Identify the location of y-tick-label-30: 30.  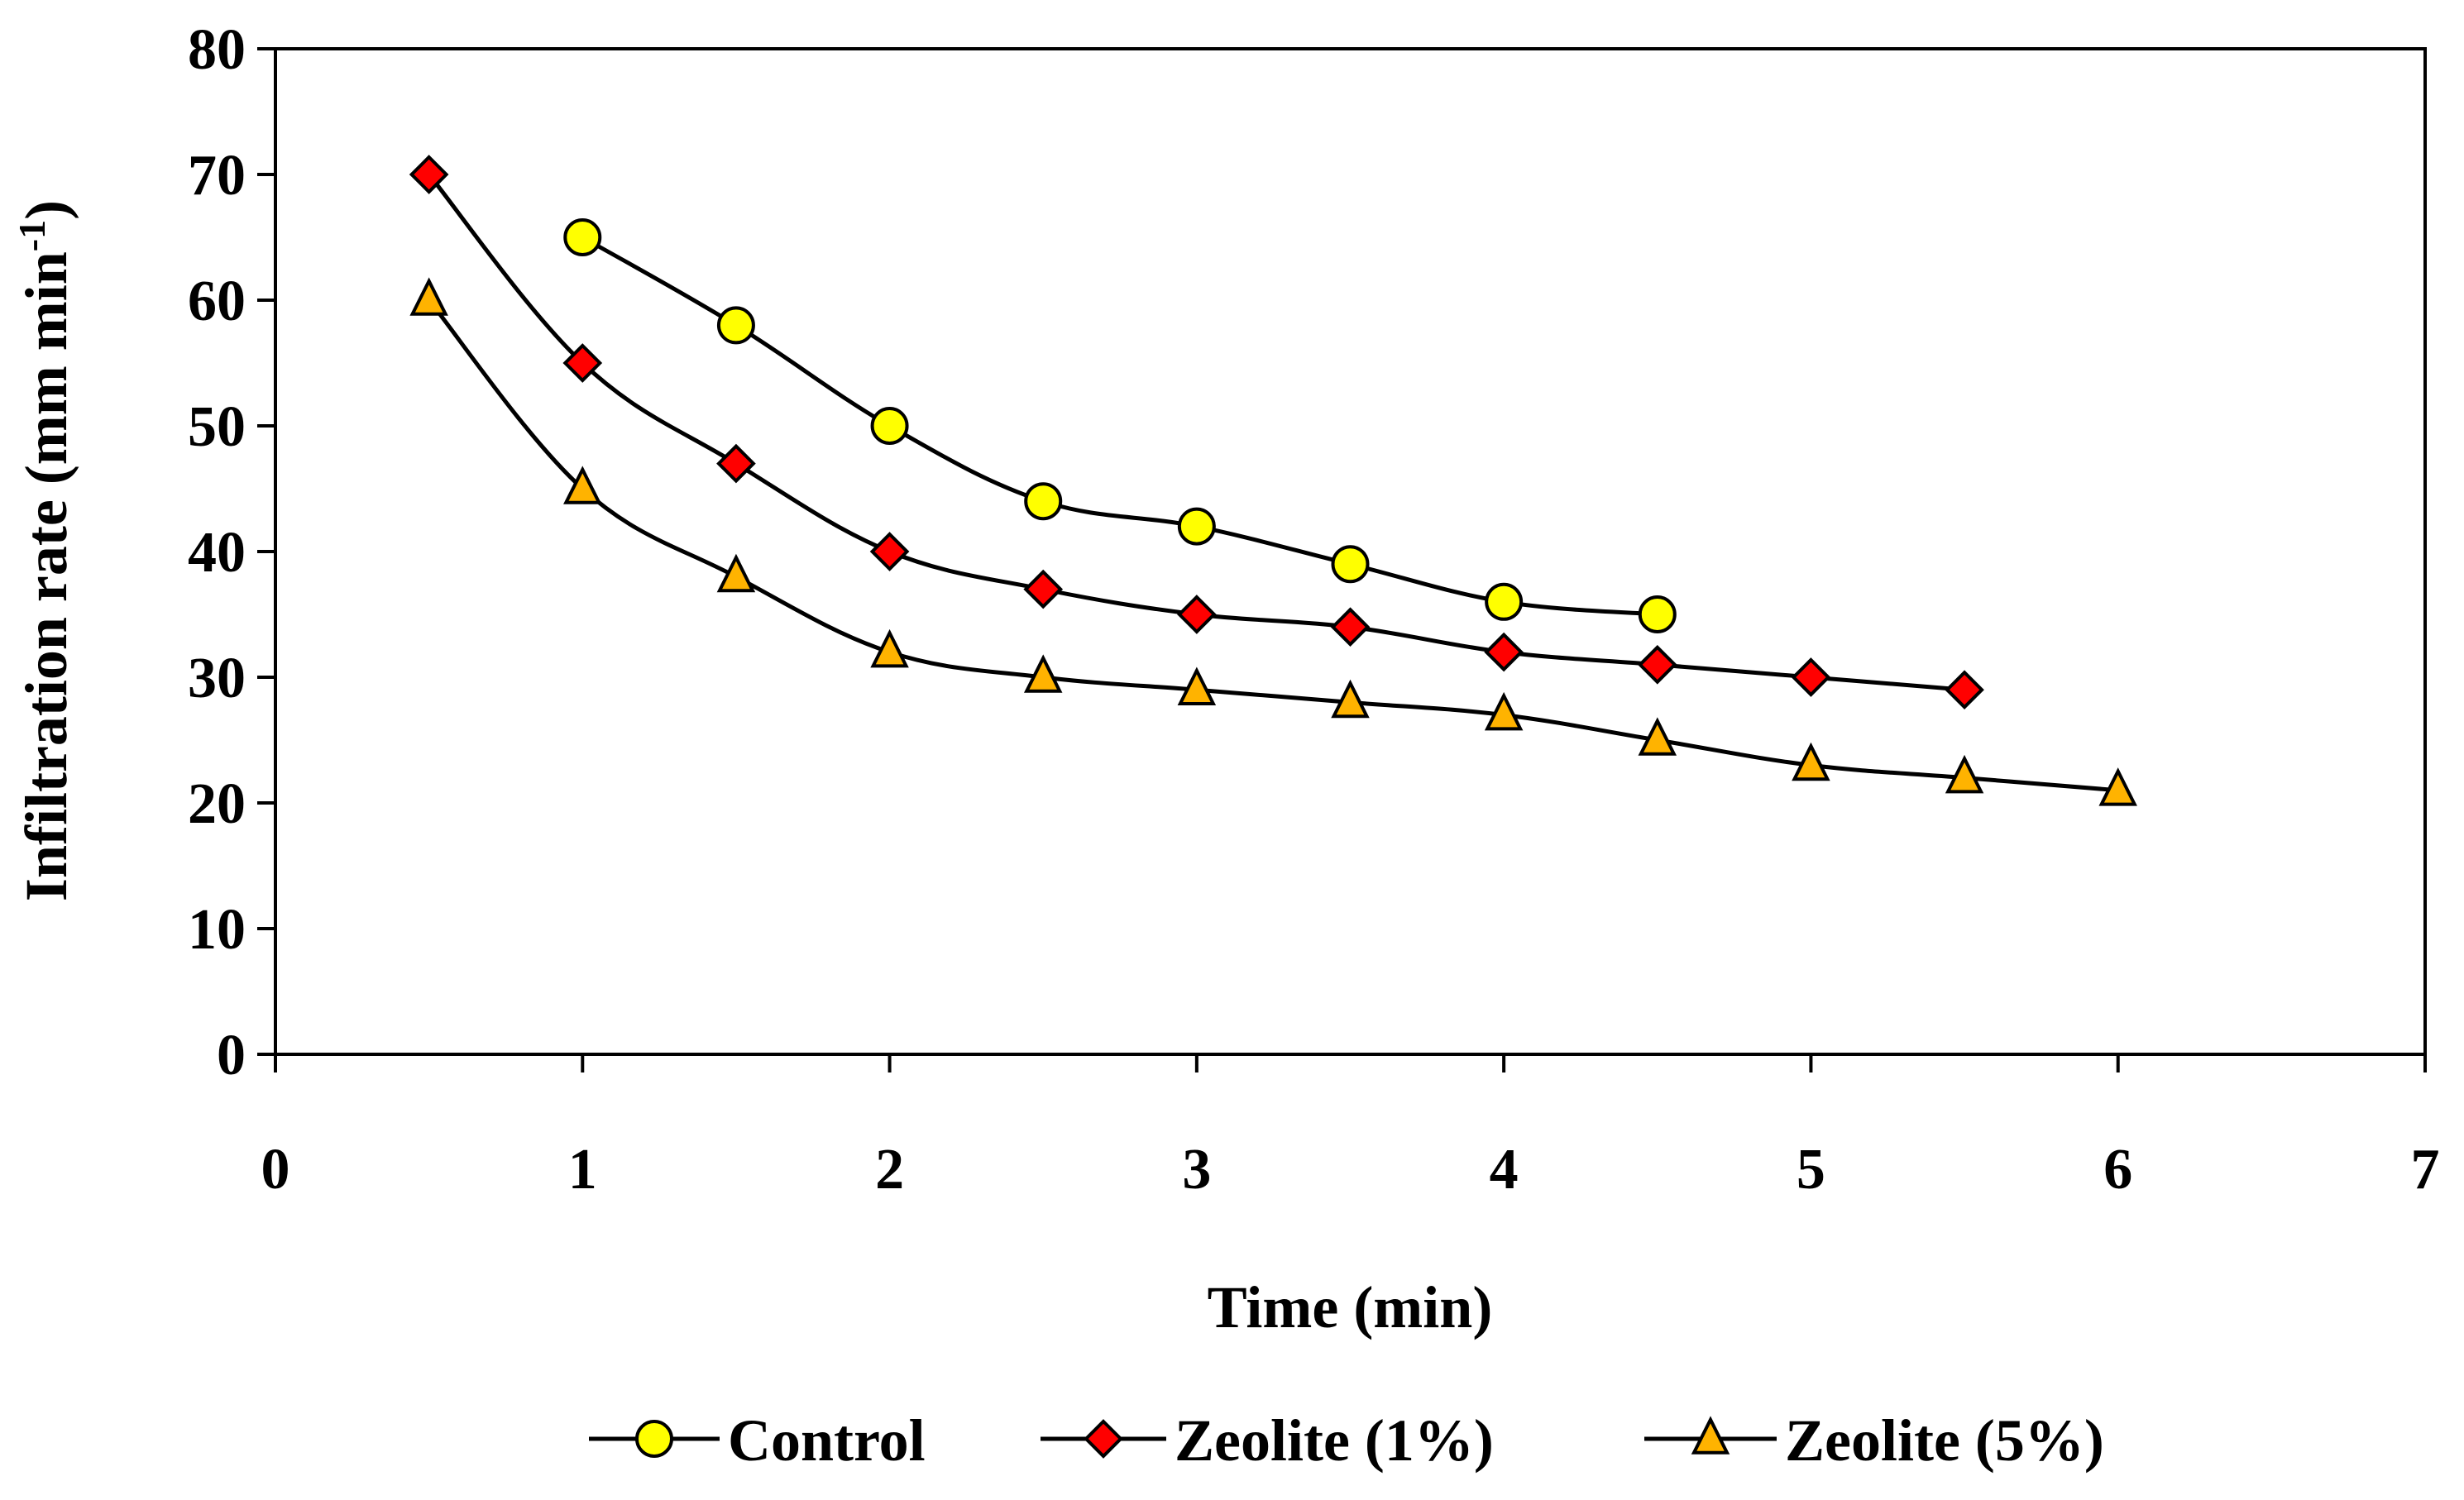
(217, 678).